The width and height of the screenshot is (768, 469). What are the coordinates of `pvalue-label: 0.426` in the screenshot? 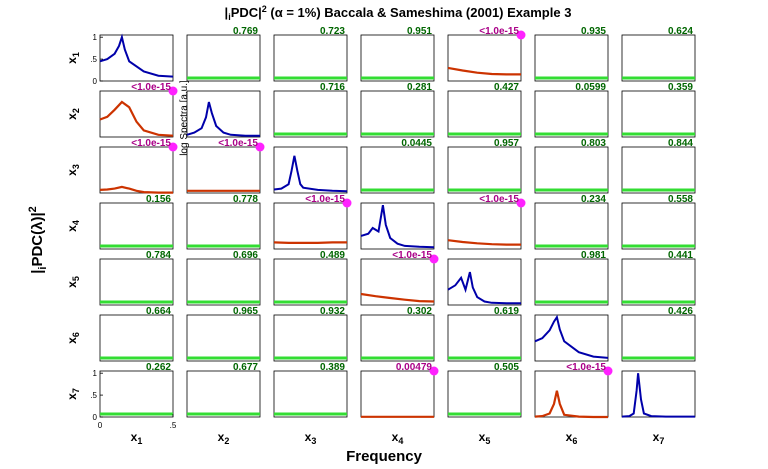 It's located at (680, 311).